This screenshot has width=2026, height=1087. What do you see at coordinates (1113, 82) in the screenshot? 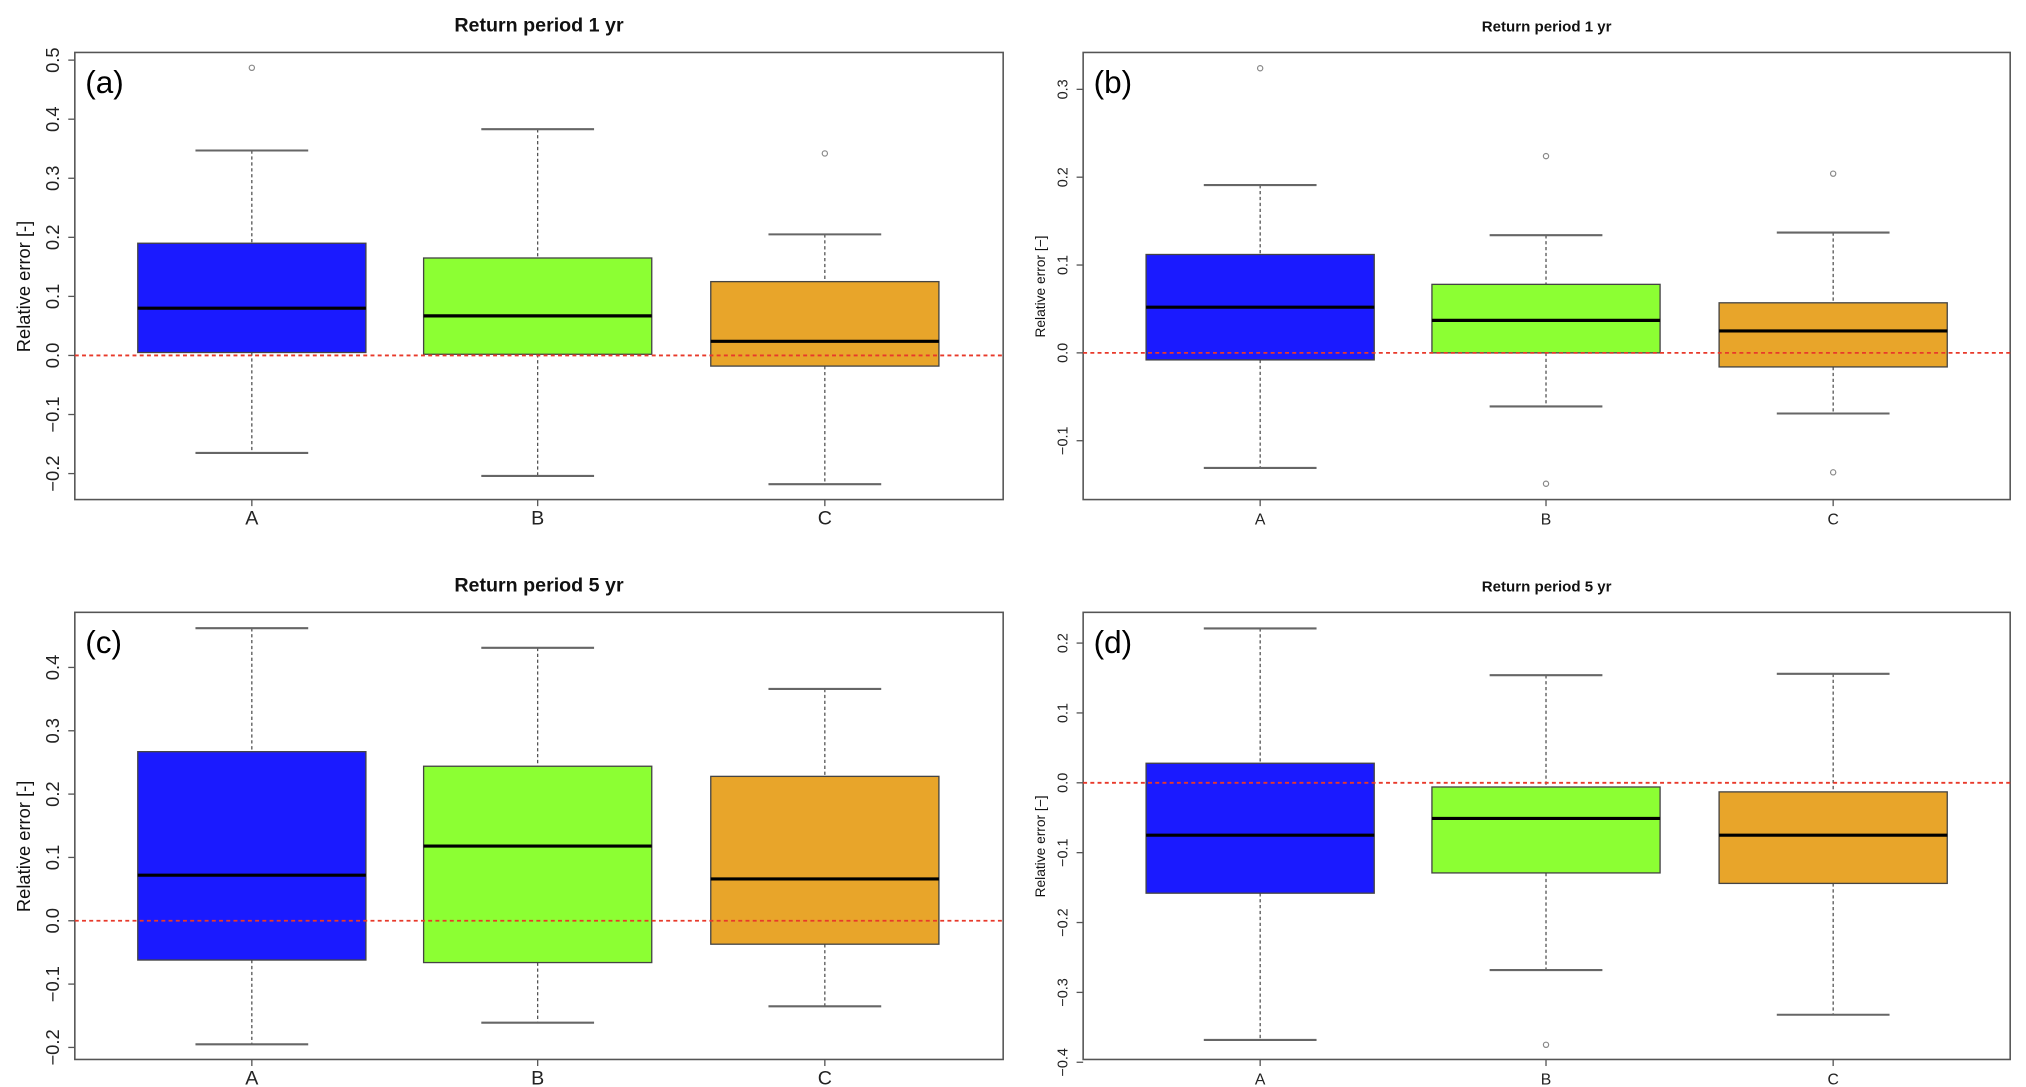
I see `panel-label: (b)` at bounding box center [1113, 82].